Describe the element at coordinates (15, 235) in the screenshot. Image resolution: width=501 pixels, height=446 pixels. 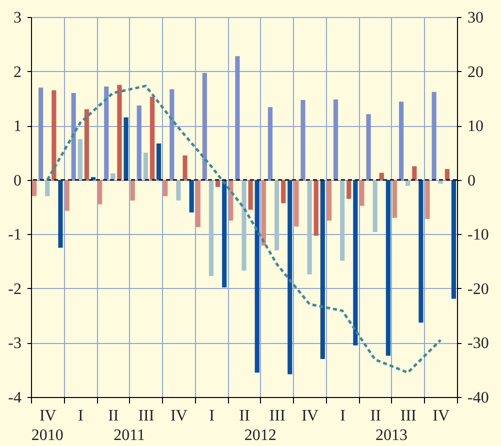
I see `y-tick-label: -1` at that location.